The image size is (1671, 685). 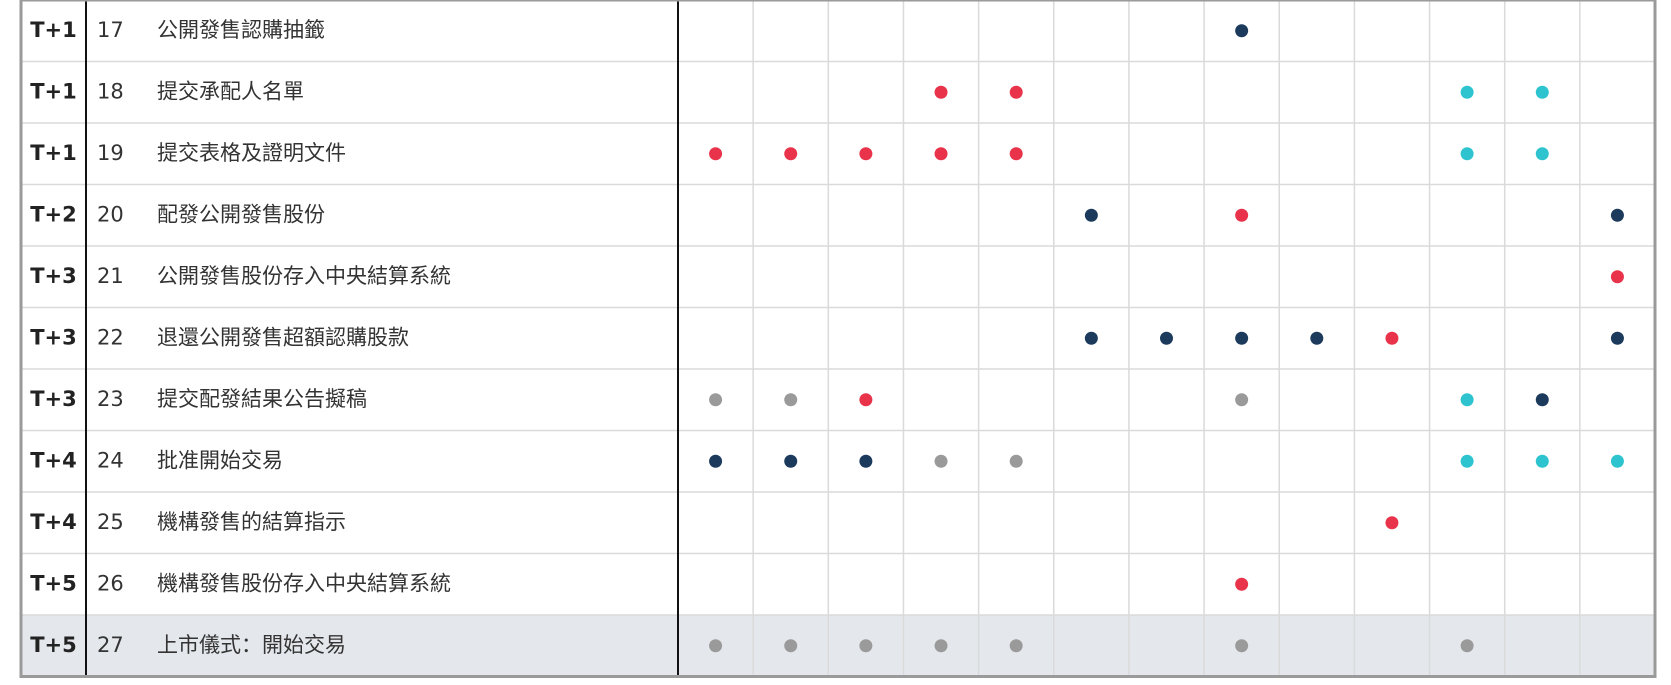 What do you see at coordinates (262, 399) in the screenshot?
I see `task-name: 提交配發結果公告擬稿` at bounding box center [262, 399].